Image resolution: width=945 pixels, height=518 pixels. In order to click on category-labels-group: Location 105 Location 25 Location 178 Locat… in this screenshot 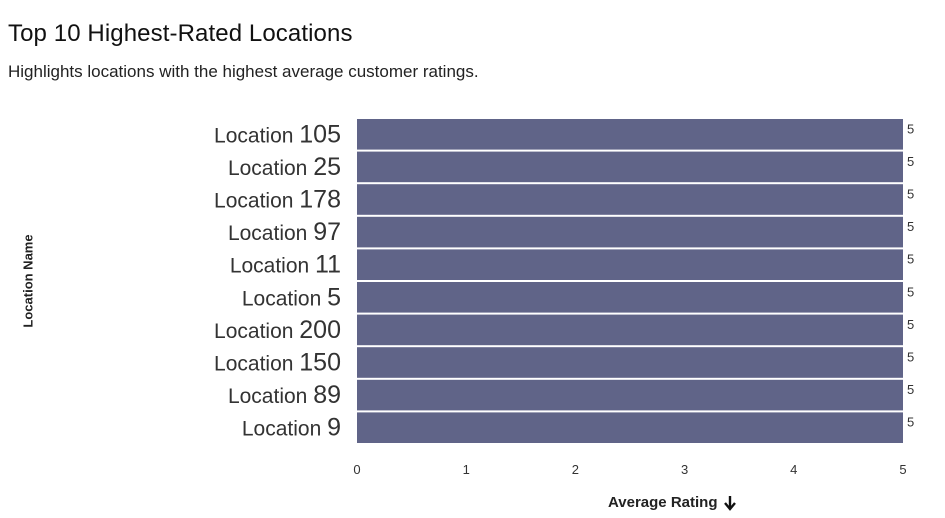, I will do `click(277, 280)`.